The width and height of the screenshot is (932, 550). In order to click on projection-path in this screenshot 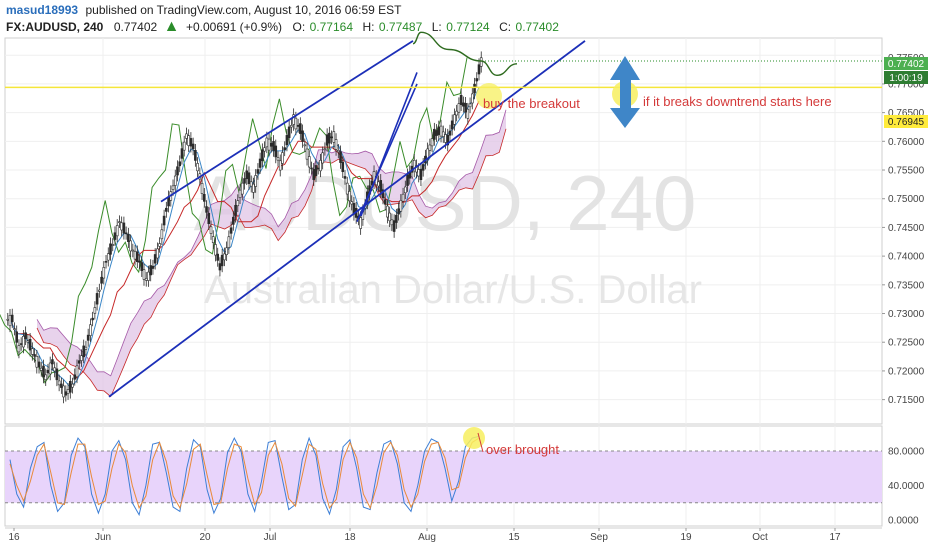, I will do `click(465, 54)`.